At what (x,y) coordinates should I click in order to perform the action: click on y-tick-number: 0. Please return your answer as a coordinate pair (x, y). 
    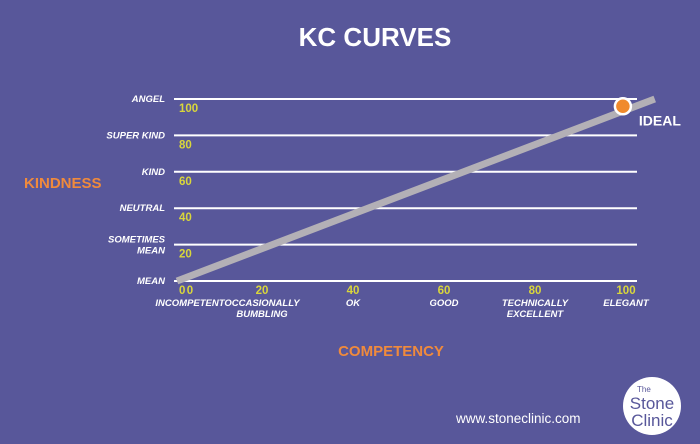
    Looking at the image, I should click on (182, 291).